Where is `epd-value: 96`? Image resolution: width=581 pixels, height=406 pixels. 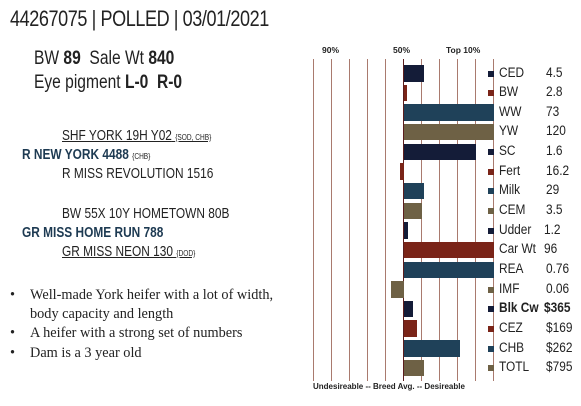
epd-value: 96 is located at coordinates (551, 249).